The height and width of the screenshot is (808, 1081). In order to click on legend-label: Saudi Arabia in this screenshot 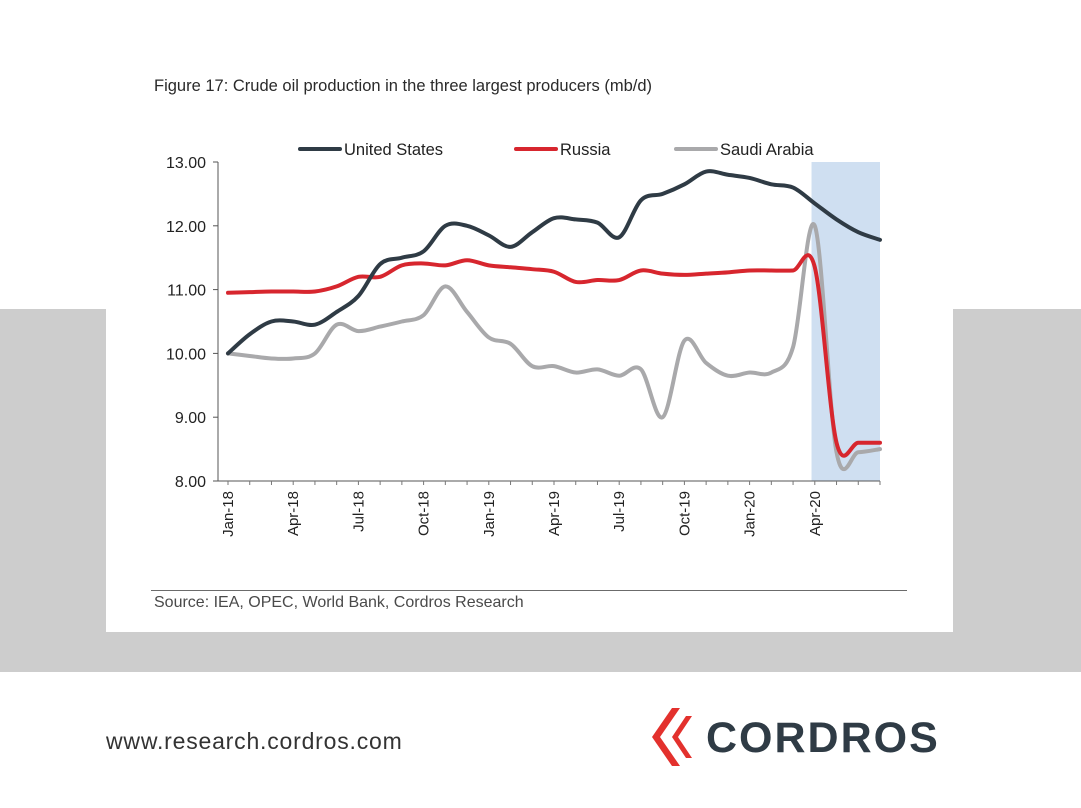, I will do `click(767, 150)`.